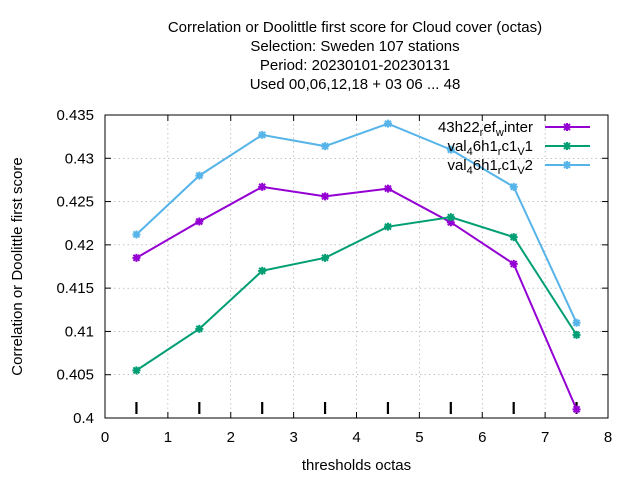  Describe the element at coordinates (355, 46) in the screenshot. I see `title-line-2: Selection: Sweden 107 stations` at that location.